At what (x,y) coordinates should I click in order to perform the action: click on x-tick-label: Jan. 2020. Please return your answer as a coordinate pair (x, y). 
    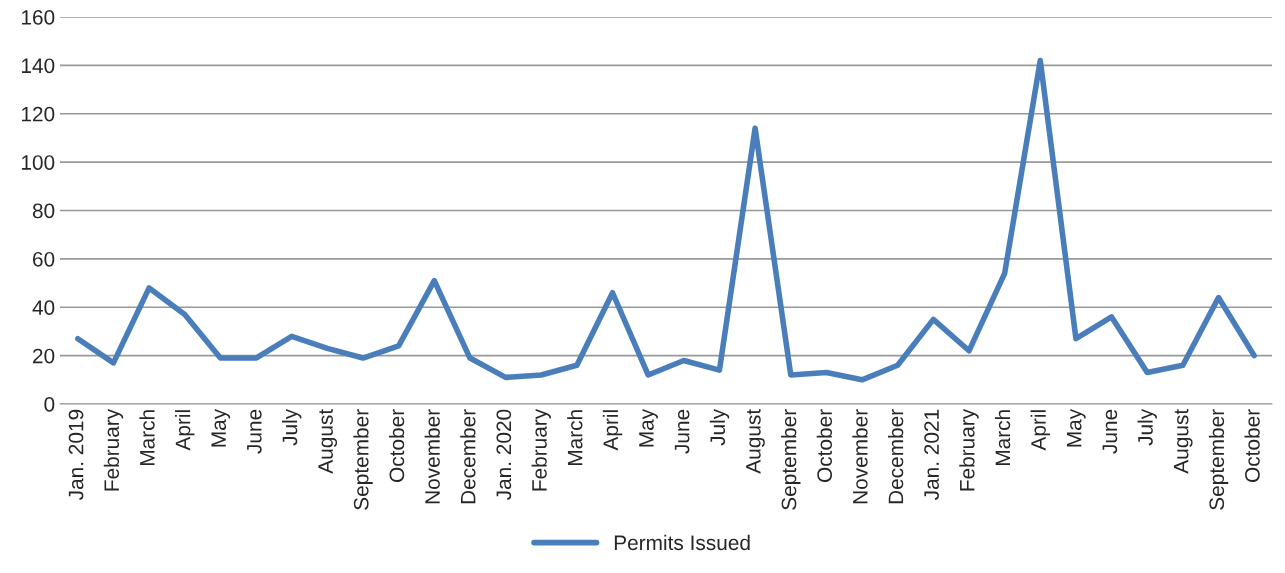
    Looking at the image, I should click on (504, 455).